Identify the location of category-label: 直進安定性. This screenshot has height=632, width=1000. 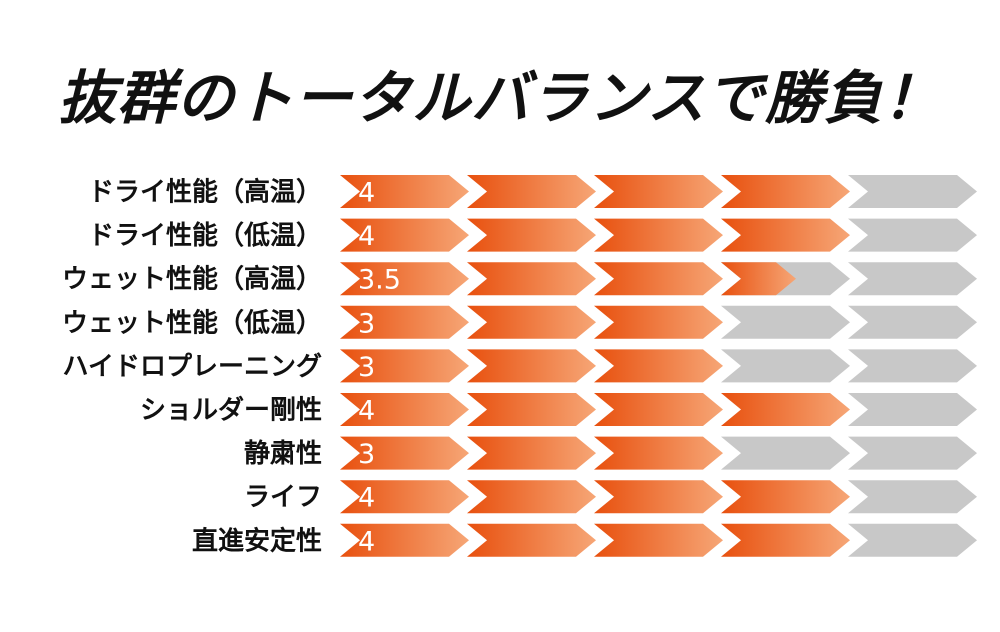
(257, 540).